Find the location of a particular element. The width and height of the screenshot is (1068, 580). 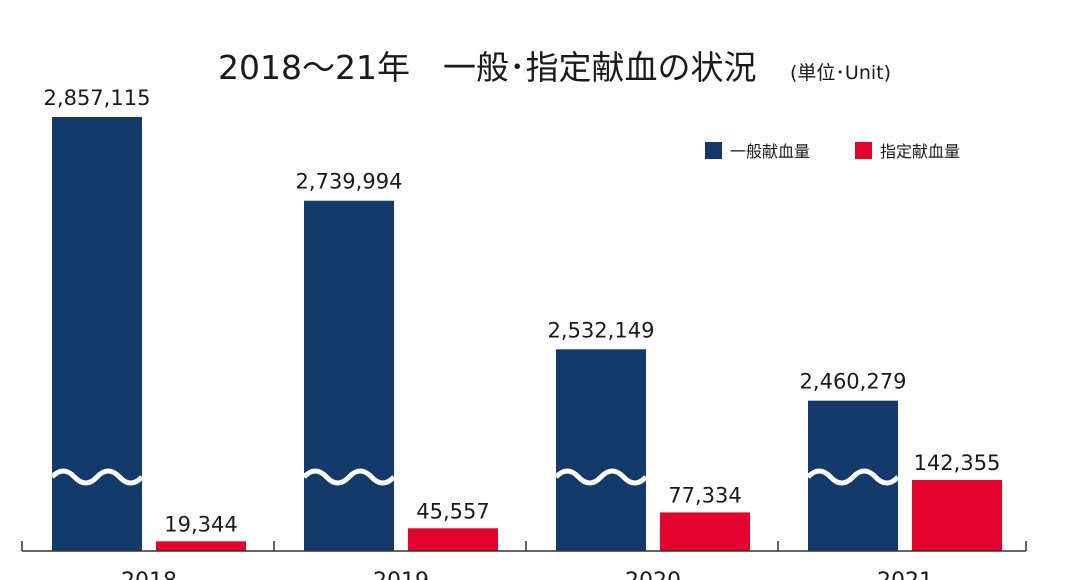

x-tick-label-2020: 2020 is located at coordinates (653, 574).